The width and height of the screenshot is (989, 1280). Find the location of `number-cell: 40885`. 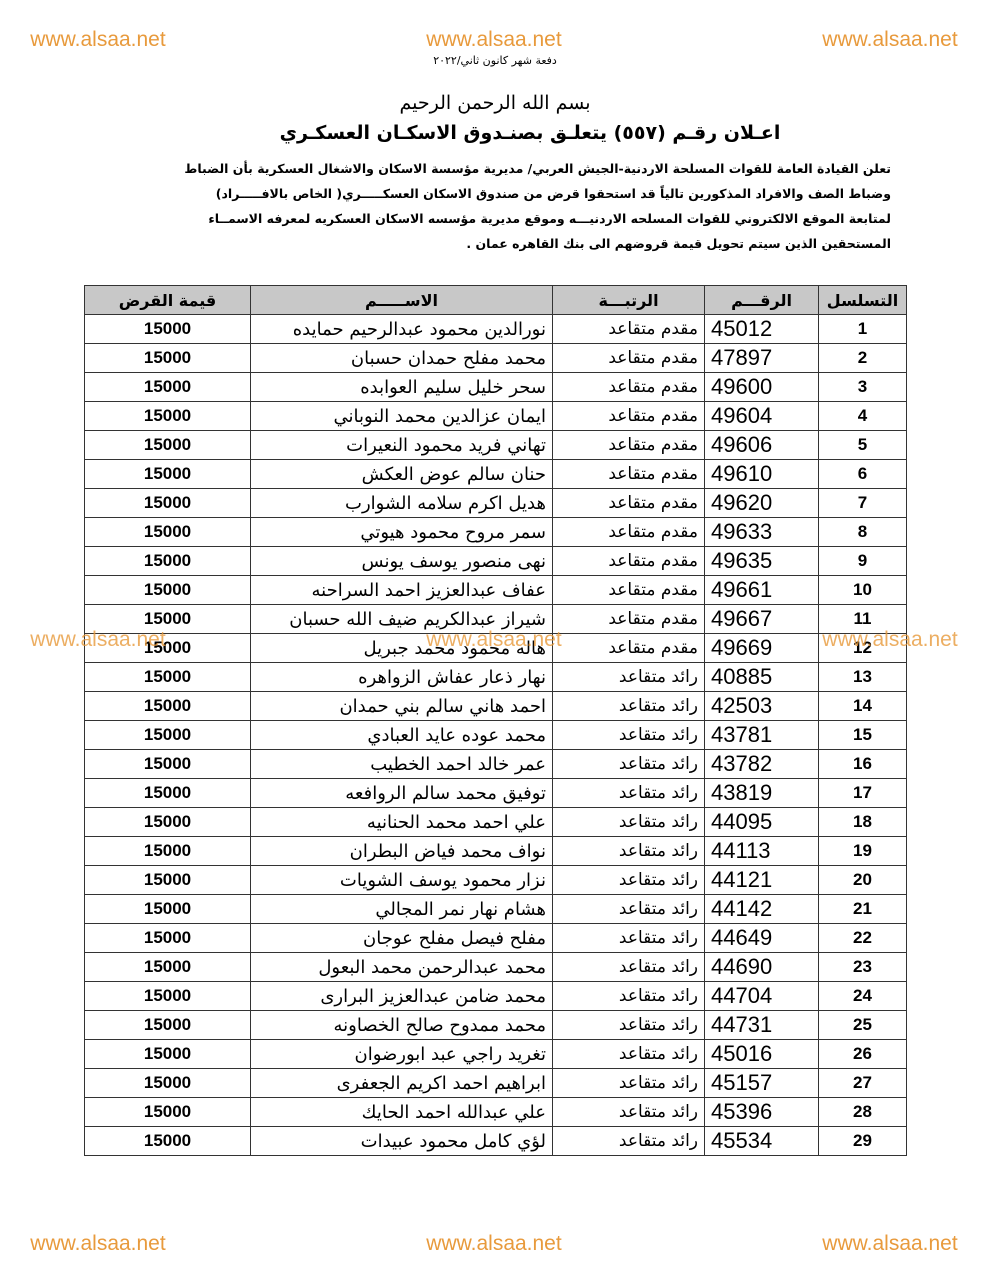

number-cell: 40885 is located at coordinates (761, 677).